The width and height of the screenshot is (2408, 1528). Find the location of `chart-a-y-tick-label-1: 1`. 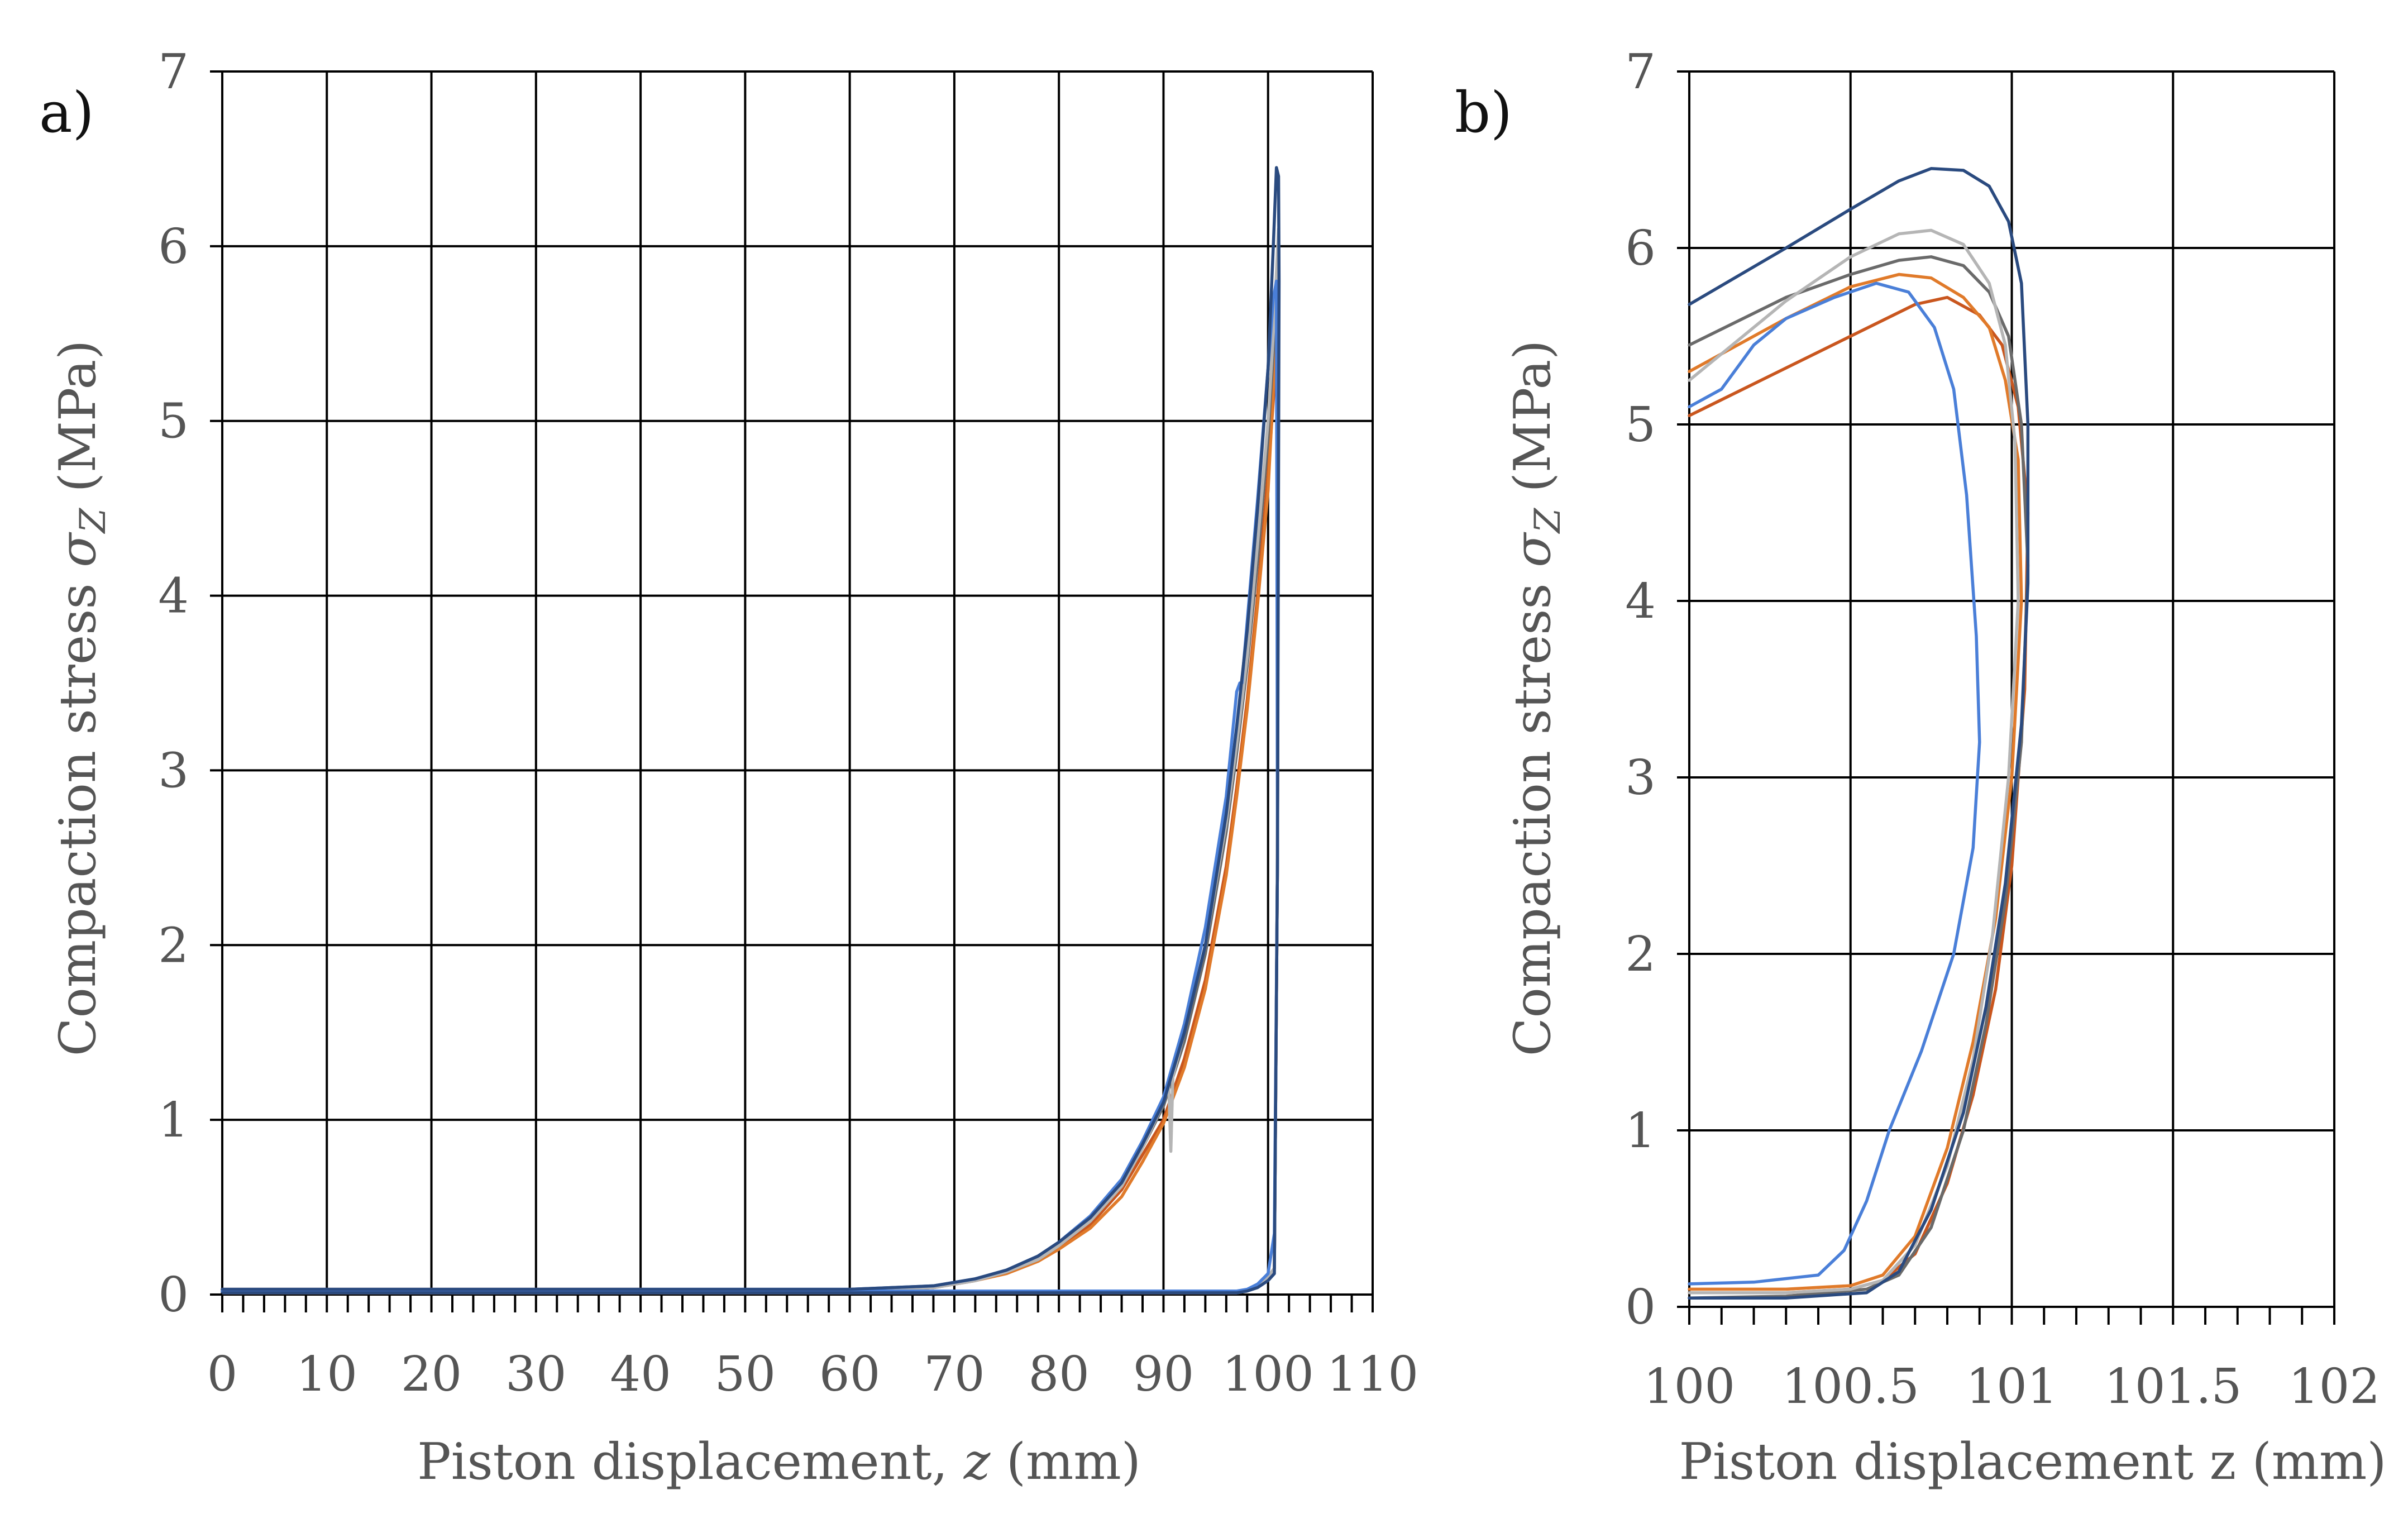

chart-a-y-tick-label-1: 1 is located at coordinates (173, 1120).